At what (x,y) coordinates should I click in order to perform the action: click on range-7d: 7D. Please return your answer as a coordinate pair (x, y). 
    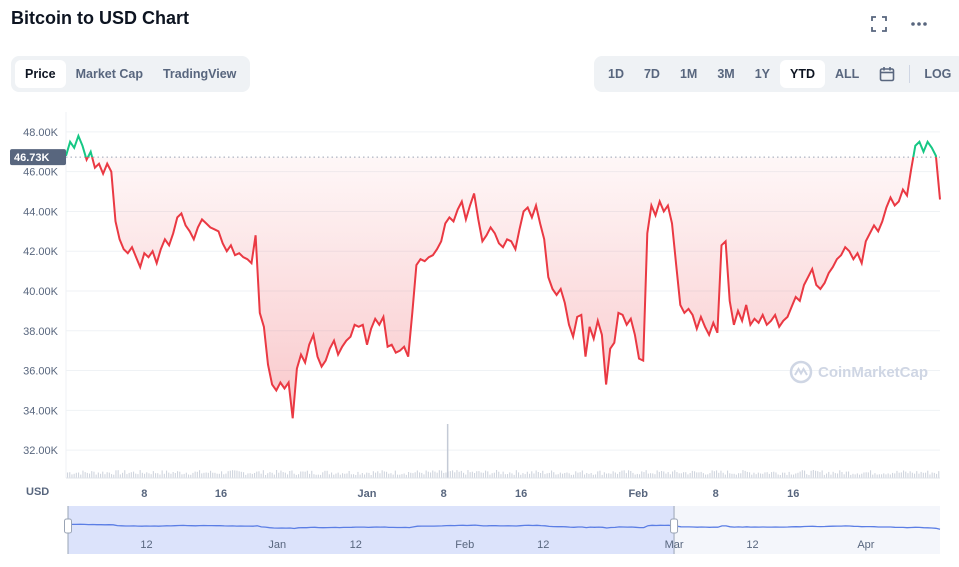
    Looking at the image, I should click on (651, 74).